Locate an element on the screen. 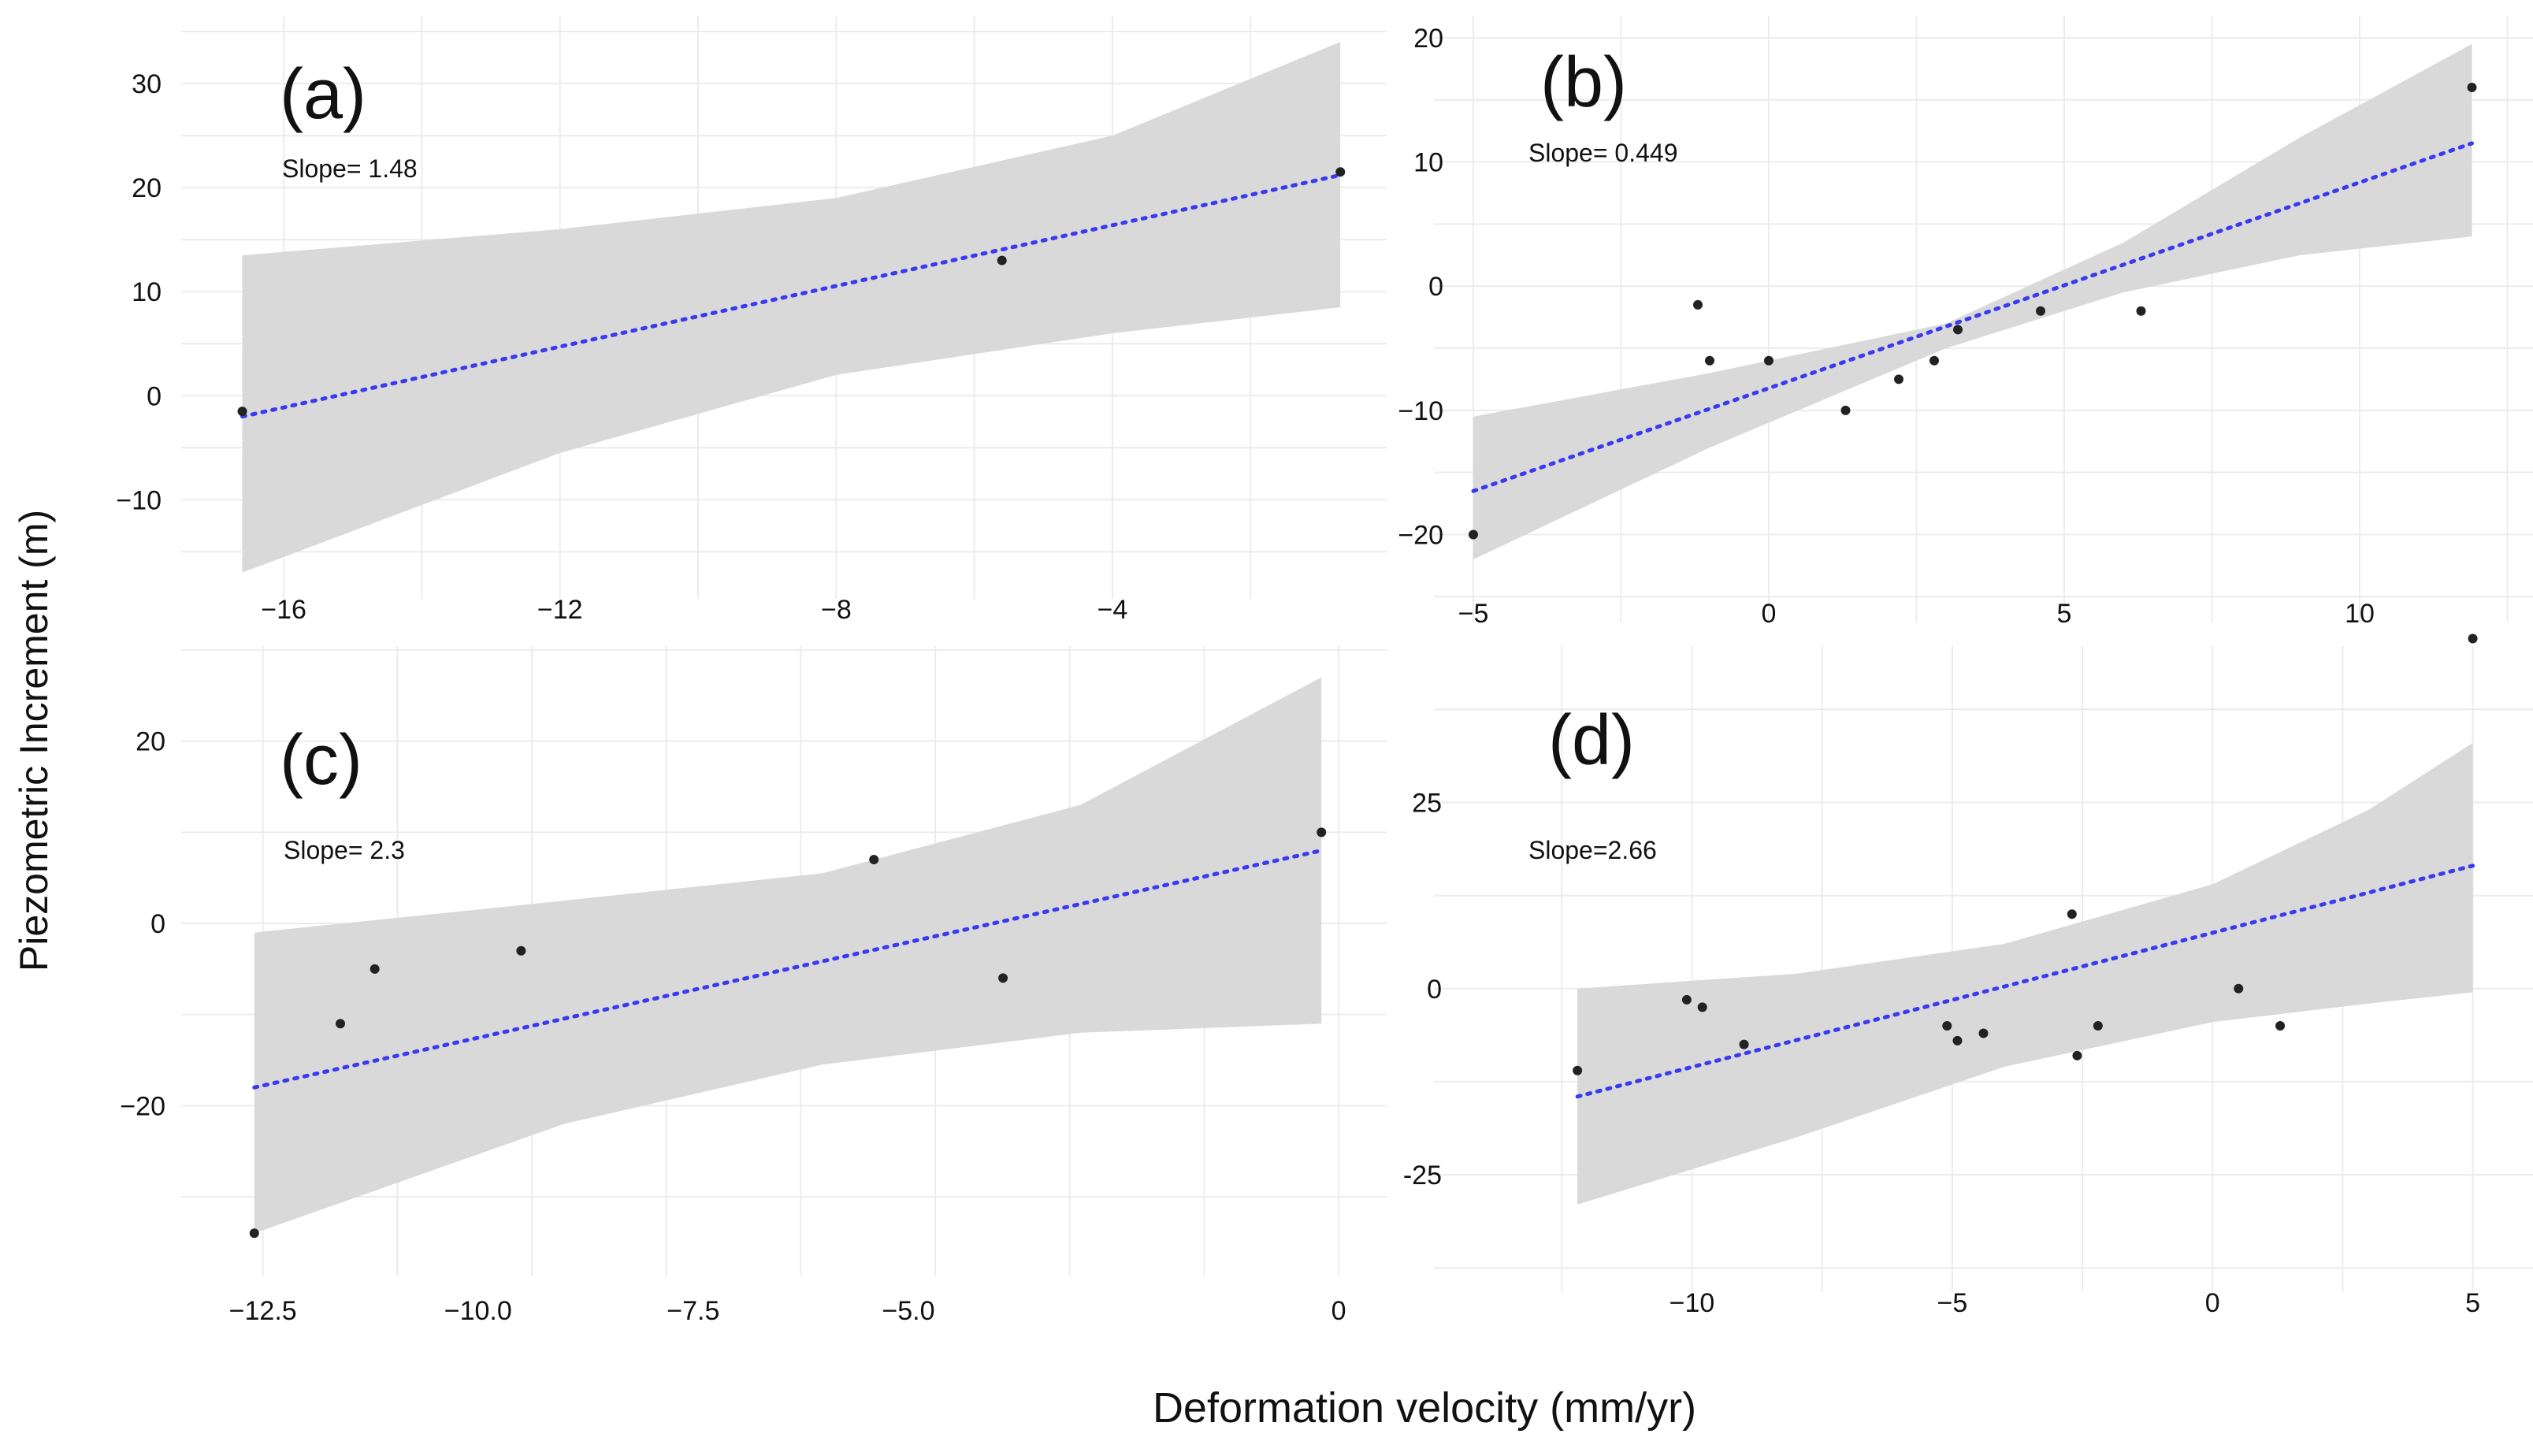  panel-label: (c) is located at coordinates (321, 760).